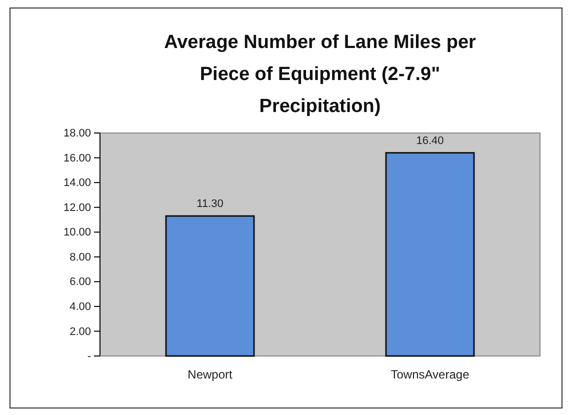 Image resolution: width=572 pixels, height=415 pixels. I want to click on y-tick-label: 18.00, so click(77, 134).